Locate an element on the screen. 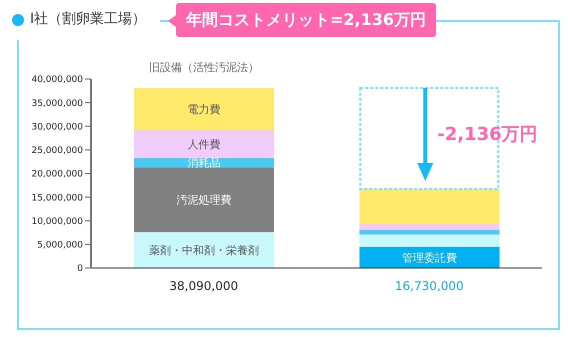  y-tick-label: 30,000,000 is located at coordinates (57, 127).